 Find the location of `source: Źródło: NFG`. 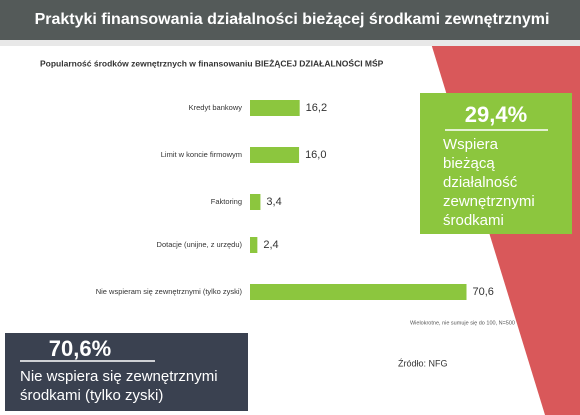

source: Źródło: NFG is located at coordinates (423, 363).